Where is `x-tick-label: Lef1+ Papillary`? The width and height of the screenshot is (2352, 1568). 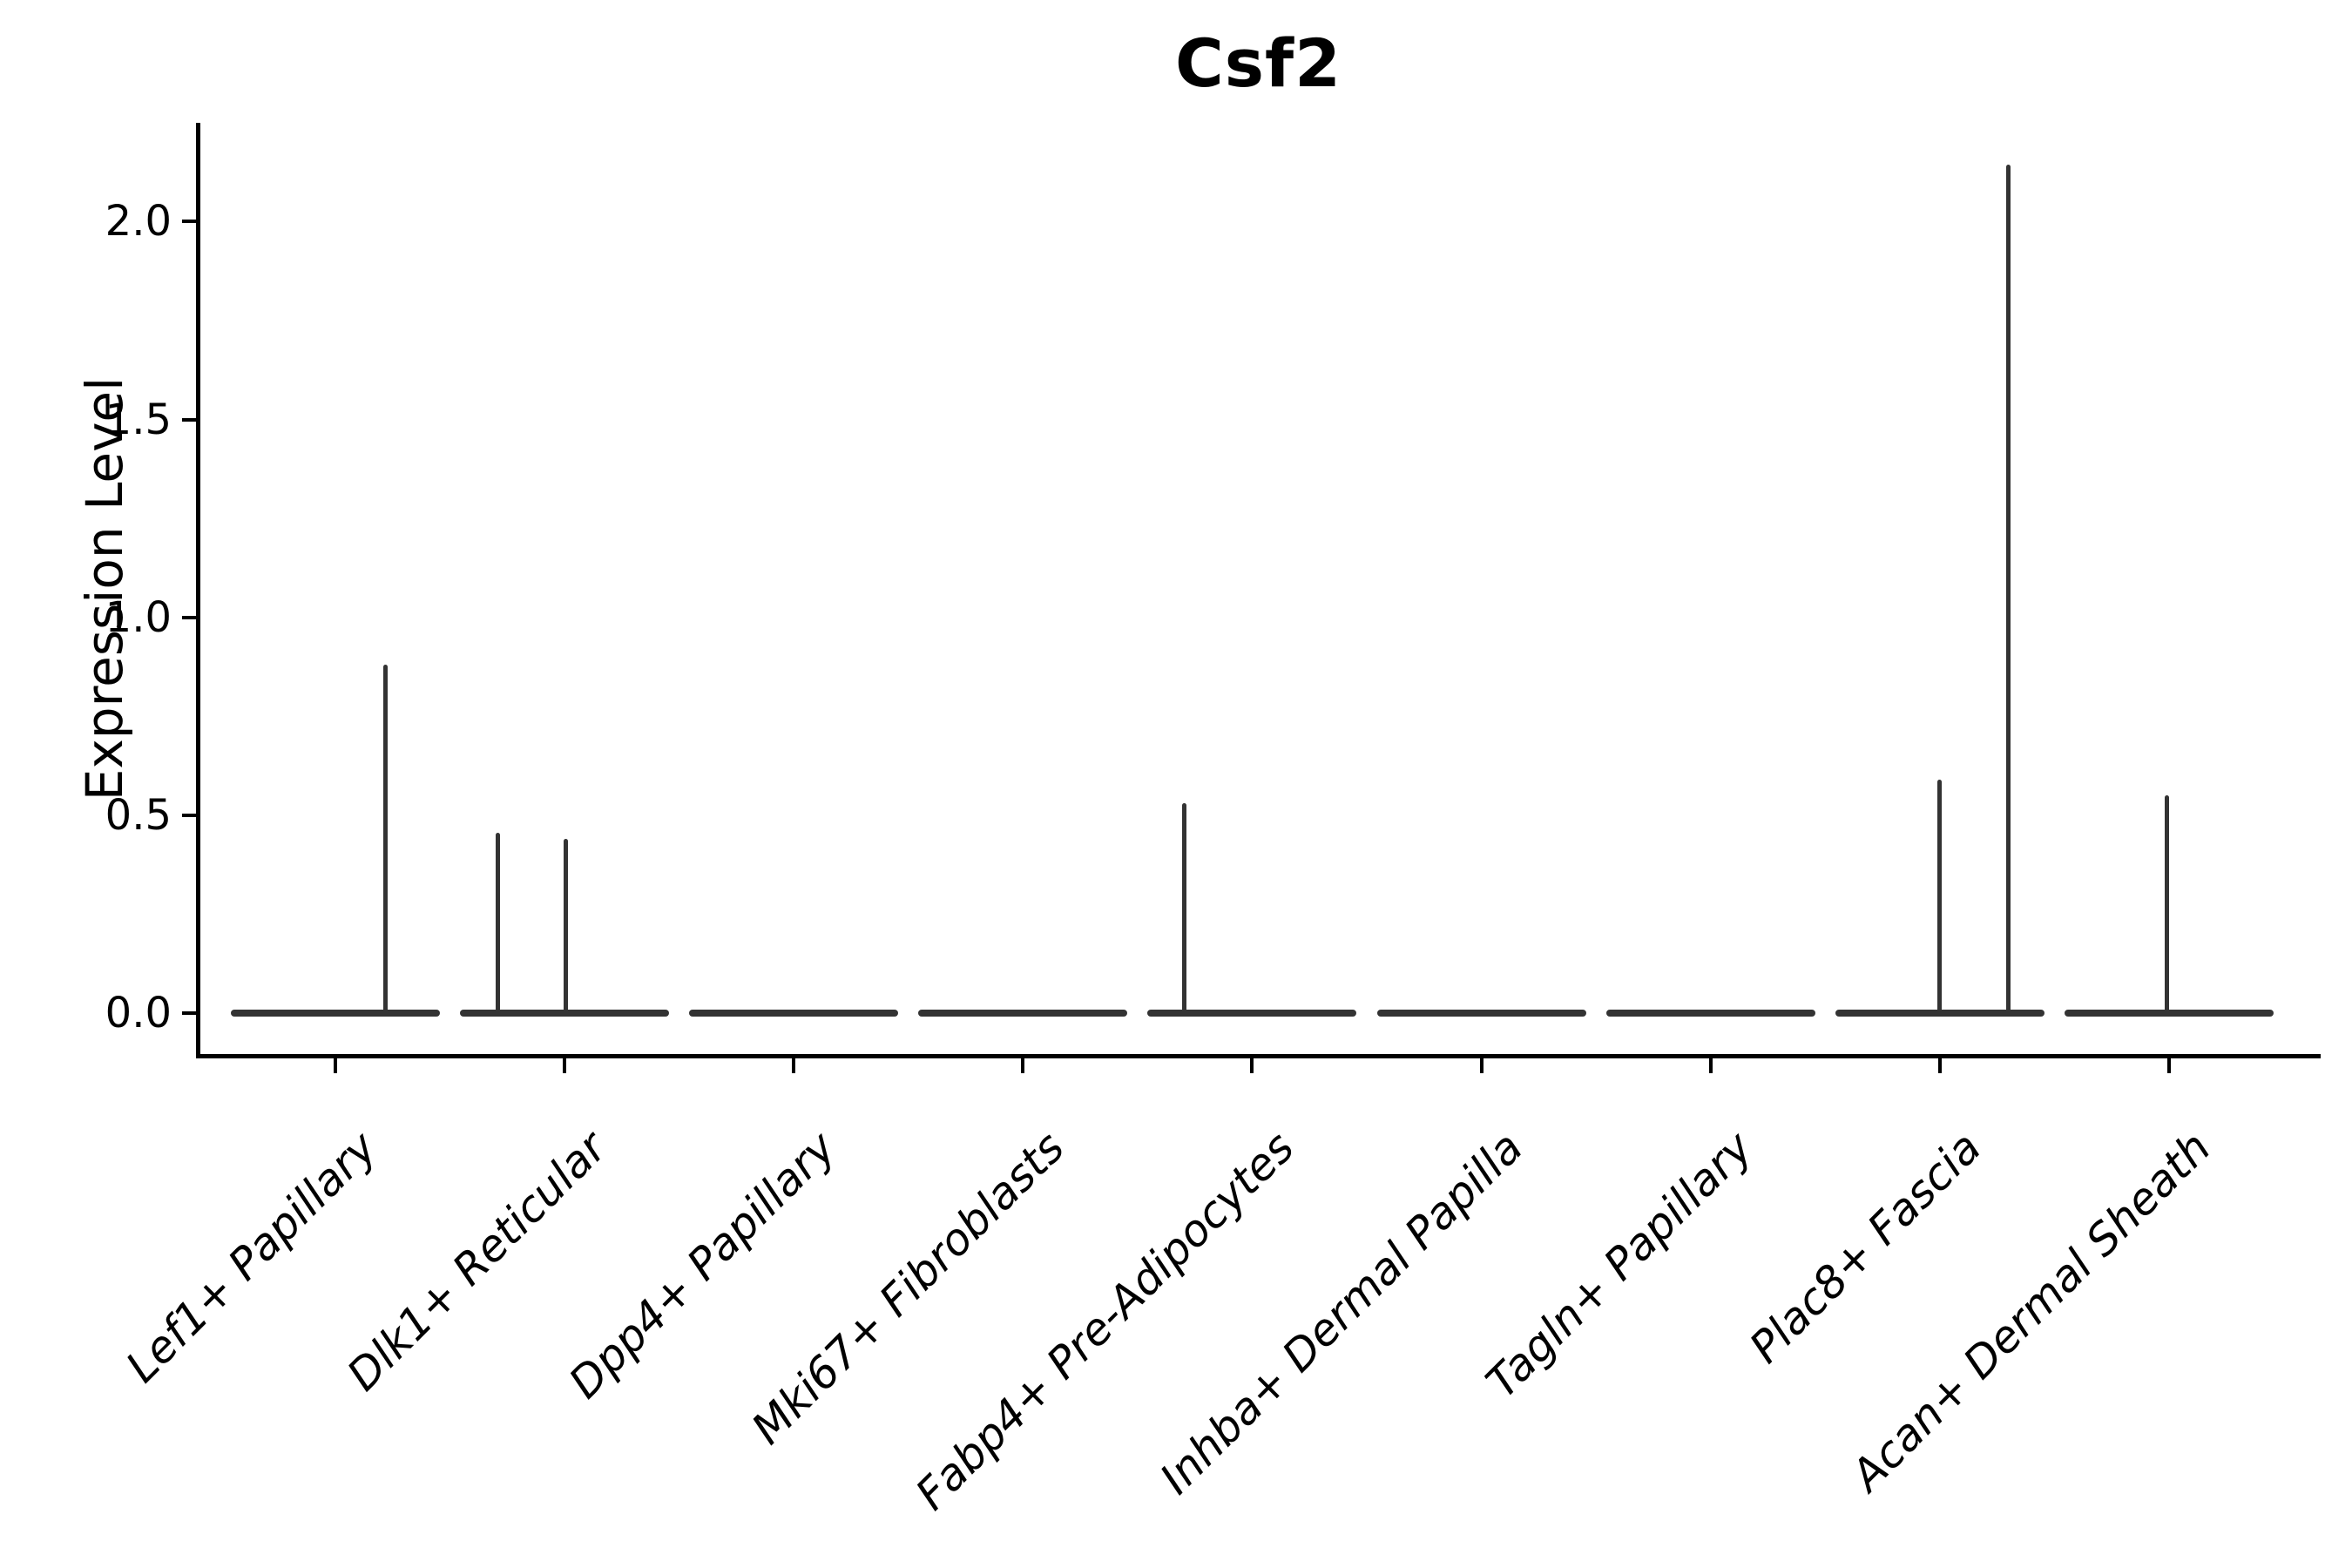 x-tick-label: Lef1+ Papillary is located at coordinates (252, 1257).